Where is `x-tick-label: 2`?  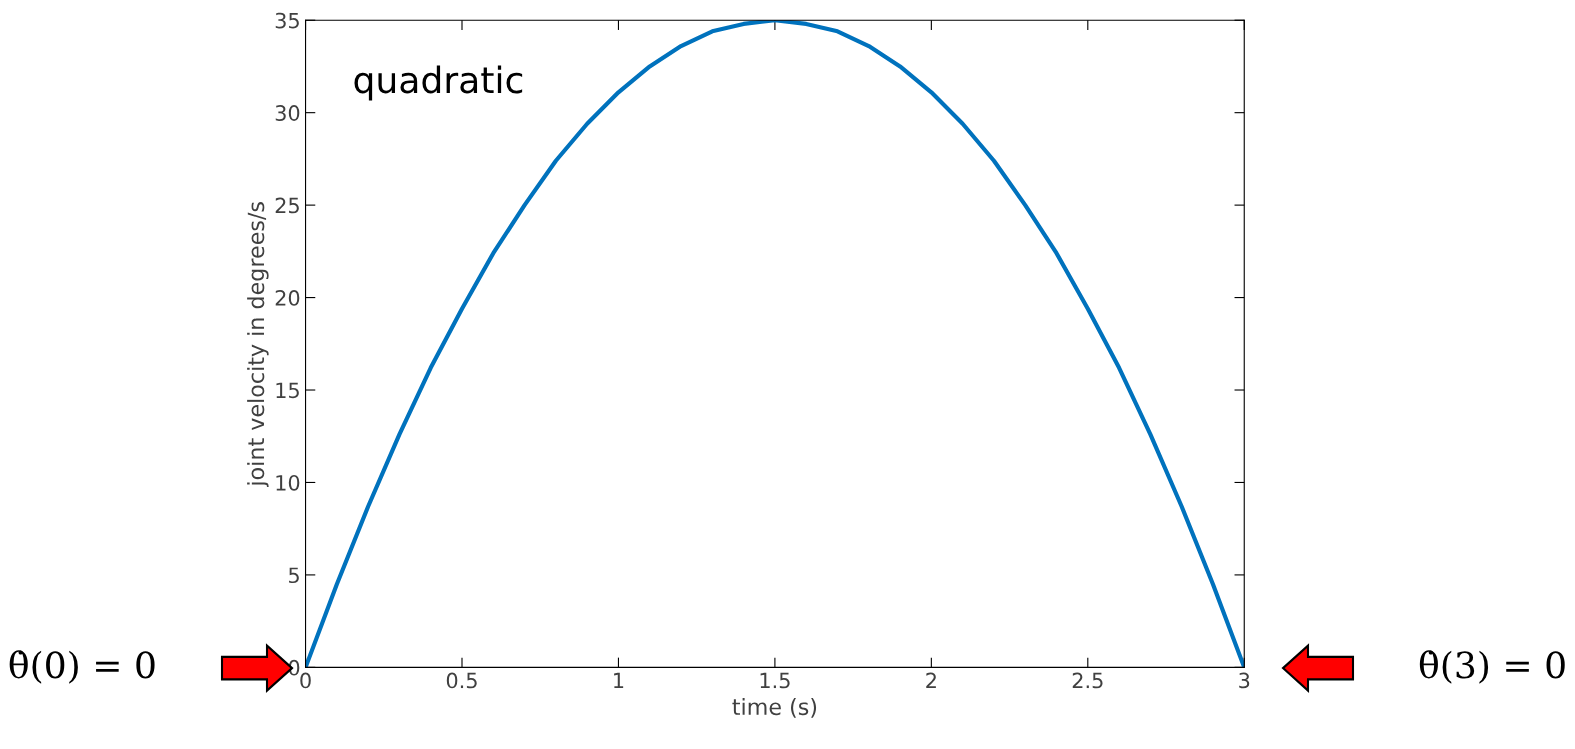
x-tick-label: 2 is located at coordinates (931, 680).